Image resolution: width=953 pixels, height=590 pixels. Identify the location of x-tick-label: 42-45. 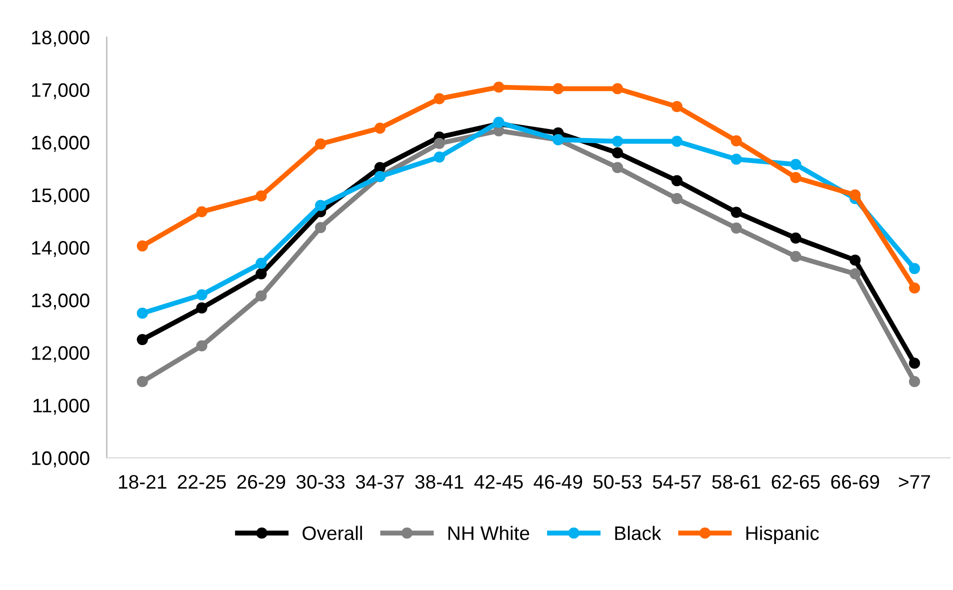
(498, 482).